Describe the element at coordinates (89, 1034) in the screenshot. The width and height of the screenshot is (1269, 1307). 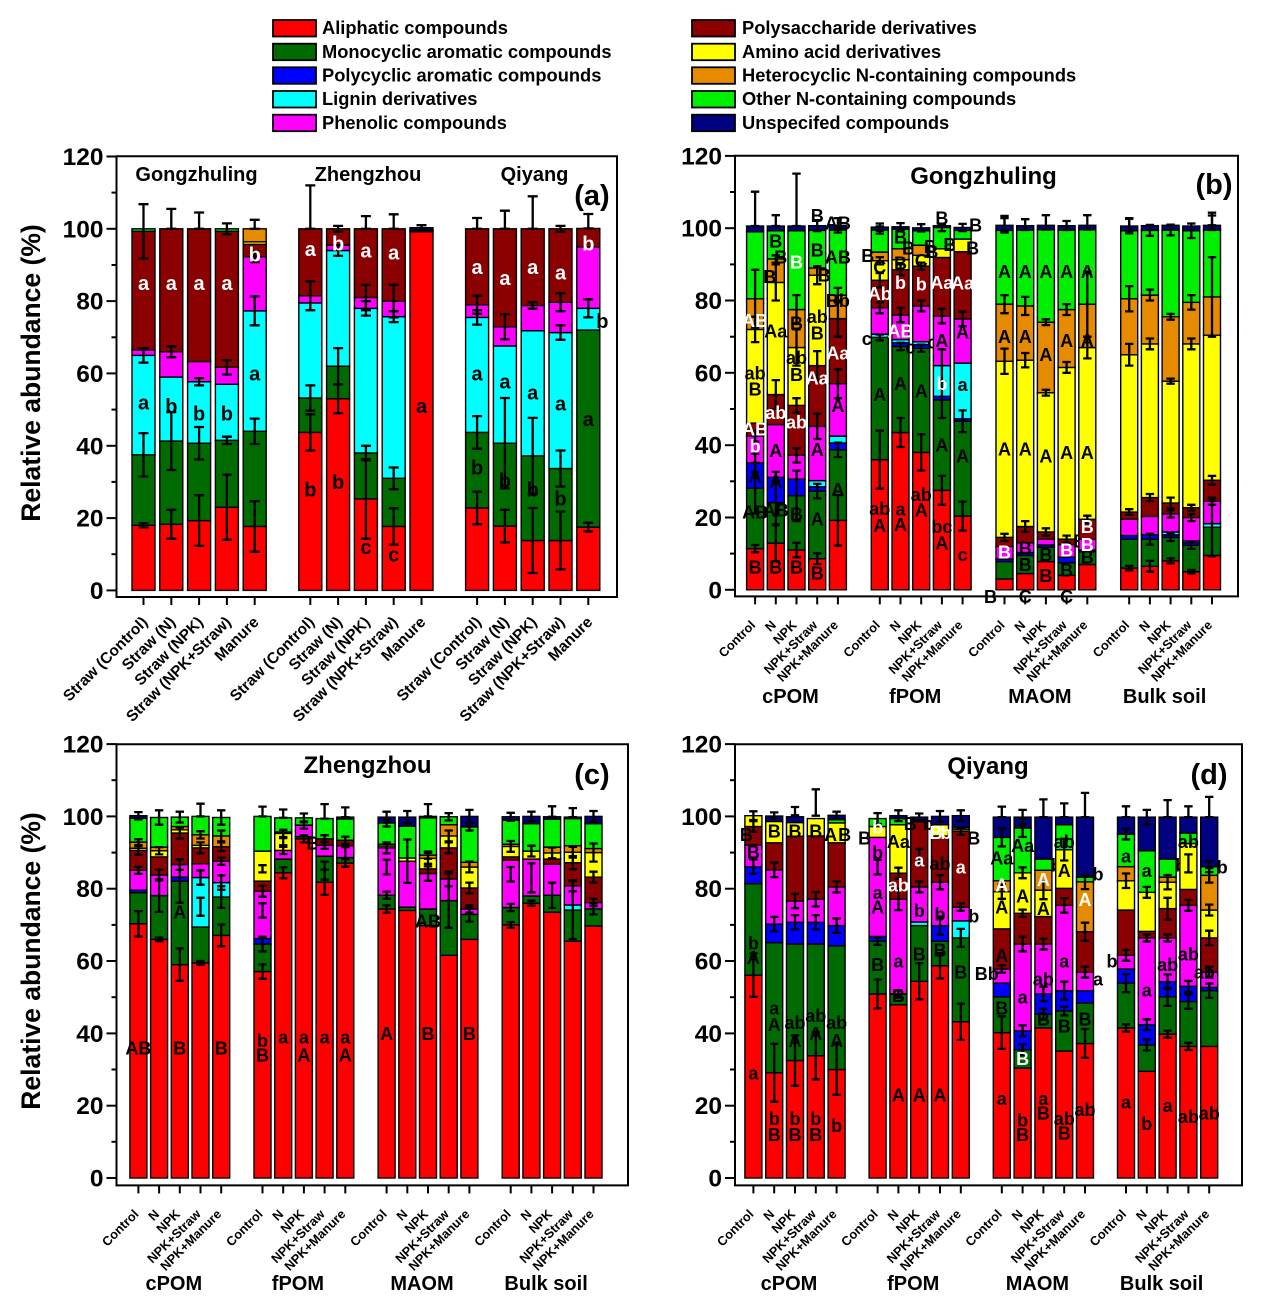
I see `svg-text: 40` at that location.